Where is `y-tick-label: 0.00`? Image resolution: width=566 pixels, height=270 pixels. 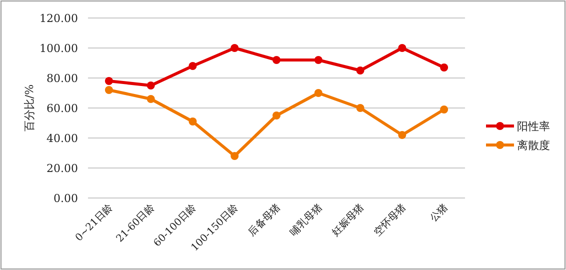 y-tick-label: 0.00 is located at coordinates (66, 198).